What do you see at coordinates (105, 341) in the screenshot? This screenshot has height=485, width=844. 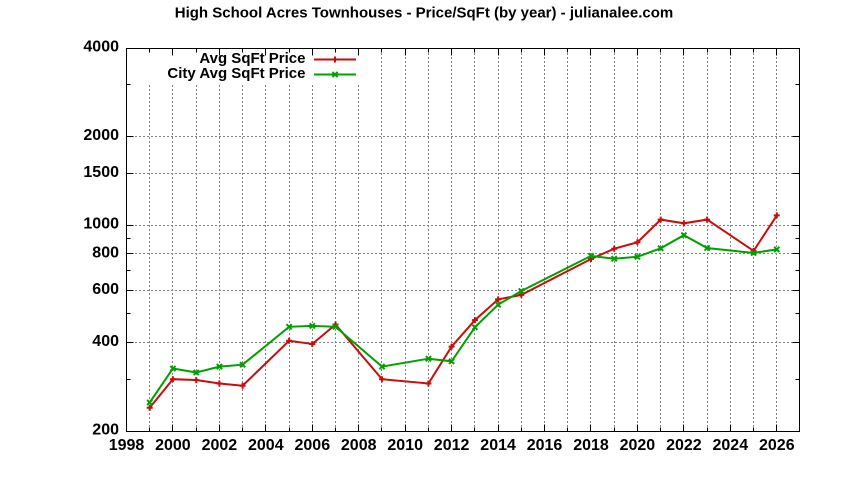 I see `svg-text: 400` at bounding box center [105, 341].